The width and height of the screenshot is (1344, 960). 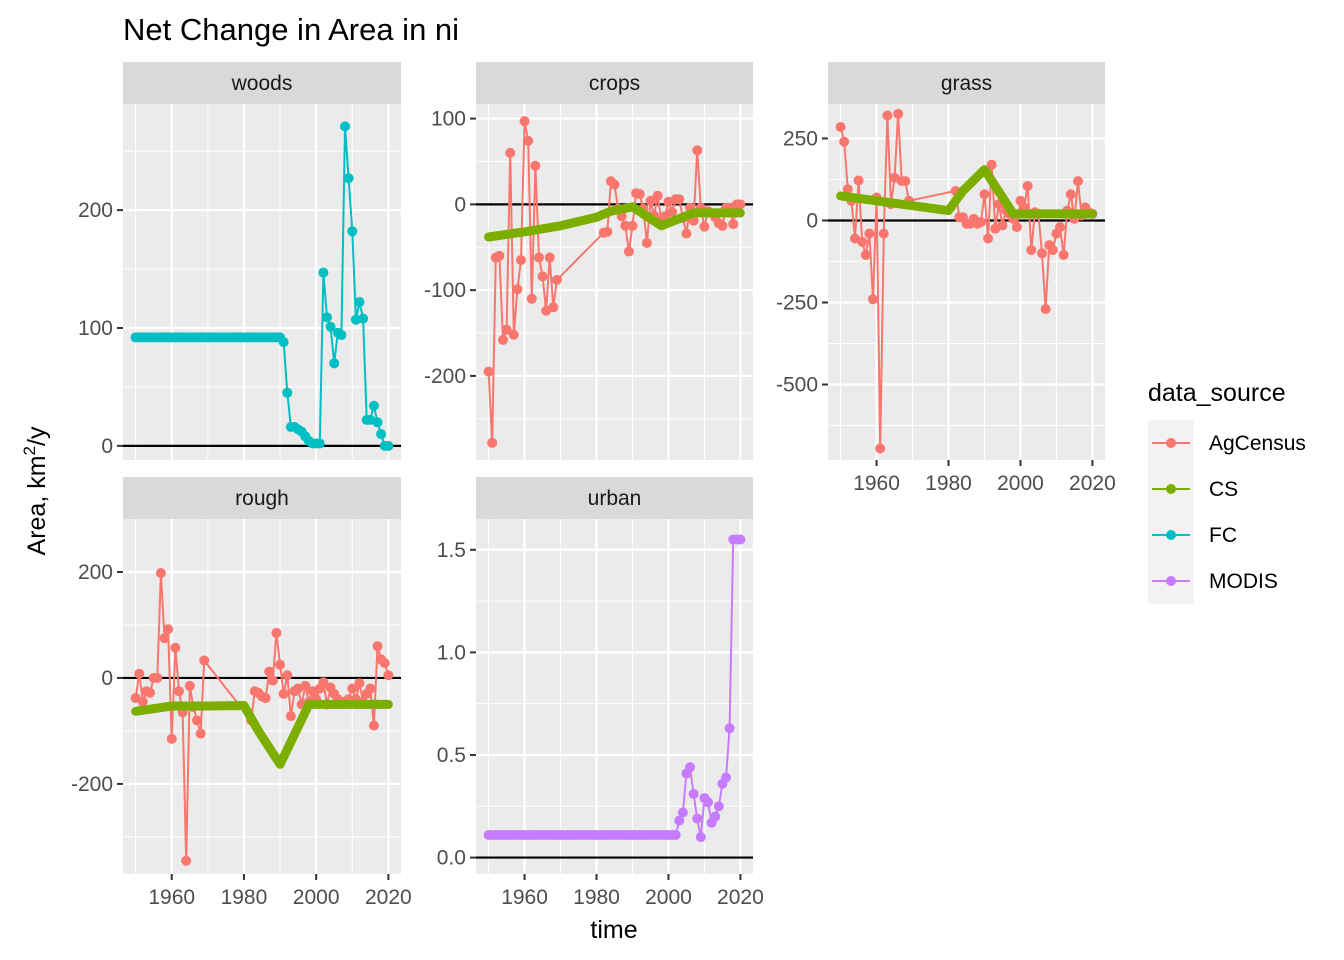 I want to click on y-axis-title: Area, km2/y, so click(x=35, y=490).